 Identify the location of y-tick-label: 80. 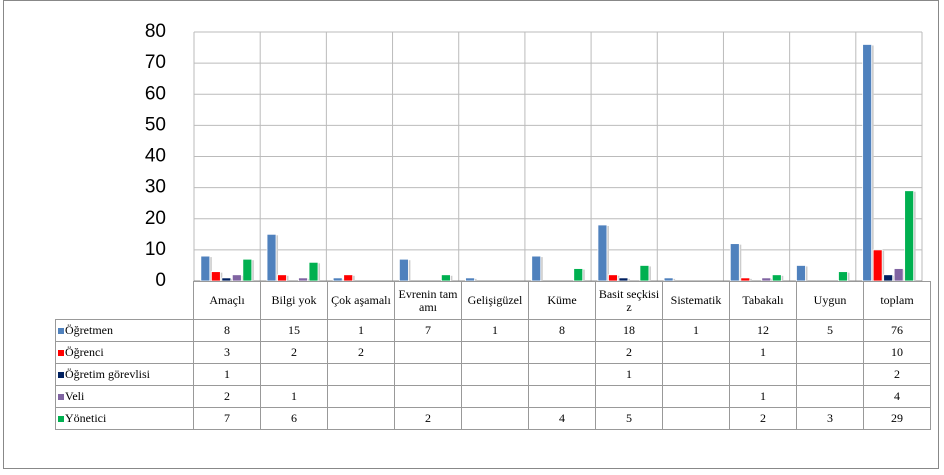
(155, 31).